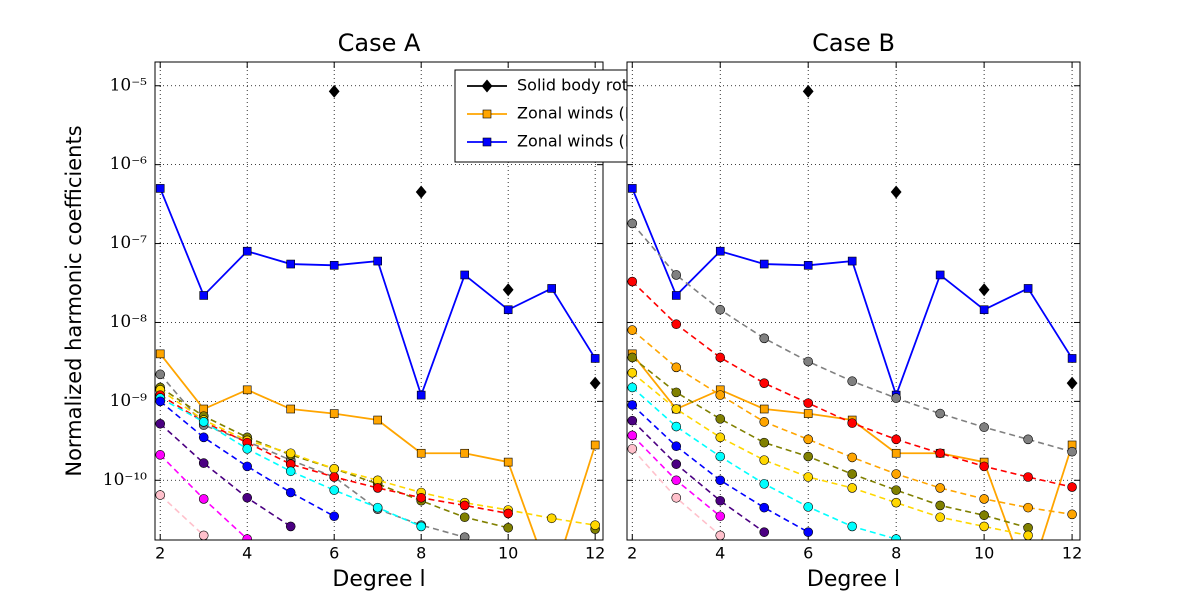  What do you see at coordinates (129, 401) in the screenshot?
I see `y-tick-label: 10⁻⁹` at bounding box center [129, 401].